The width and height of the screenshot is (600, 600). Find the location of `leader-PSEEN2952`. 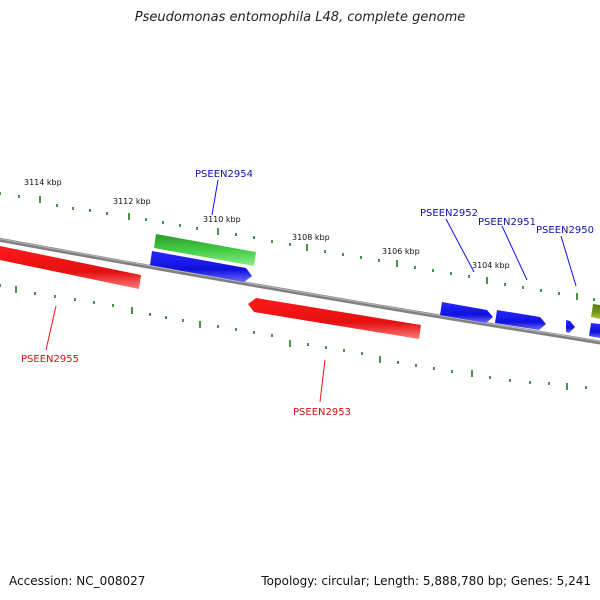

leader-PSEEN2952 is located at coordinates (460, 245).